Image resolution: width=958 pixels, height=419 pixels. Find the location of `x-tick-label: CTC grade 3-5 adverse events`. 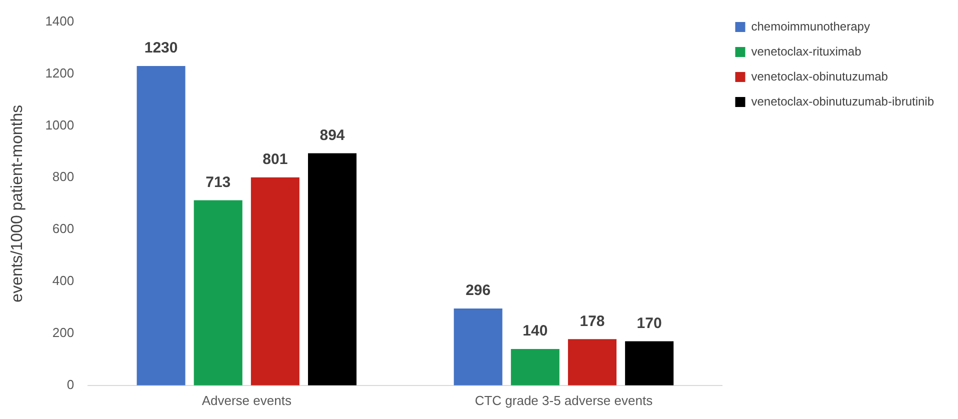

x-tick-label: CTC grade 3-5 adverse events is located at coordinates (564, 400).